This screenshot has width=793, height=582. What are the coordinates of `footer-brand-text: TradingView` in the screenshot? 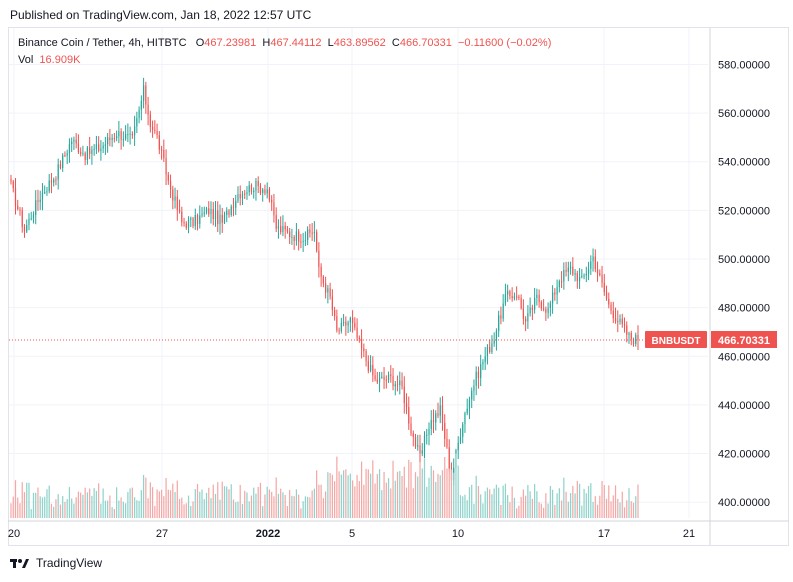 It's located at (69, 563).